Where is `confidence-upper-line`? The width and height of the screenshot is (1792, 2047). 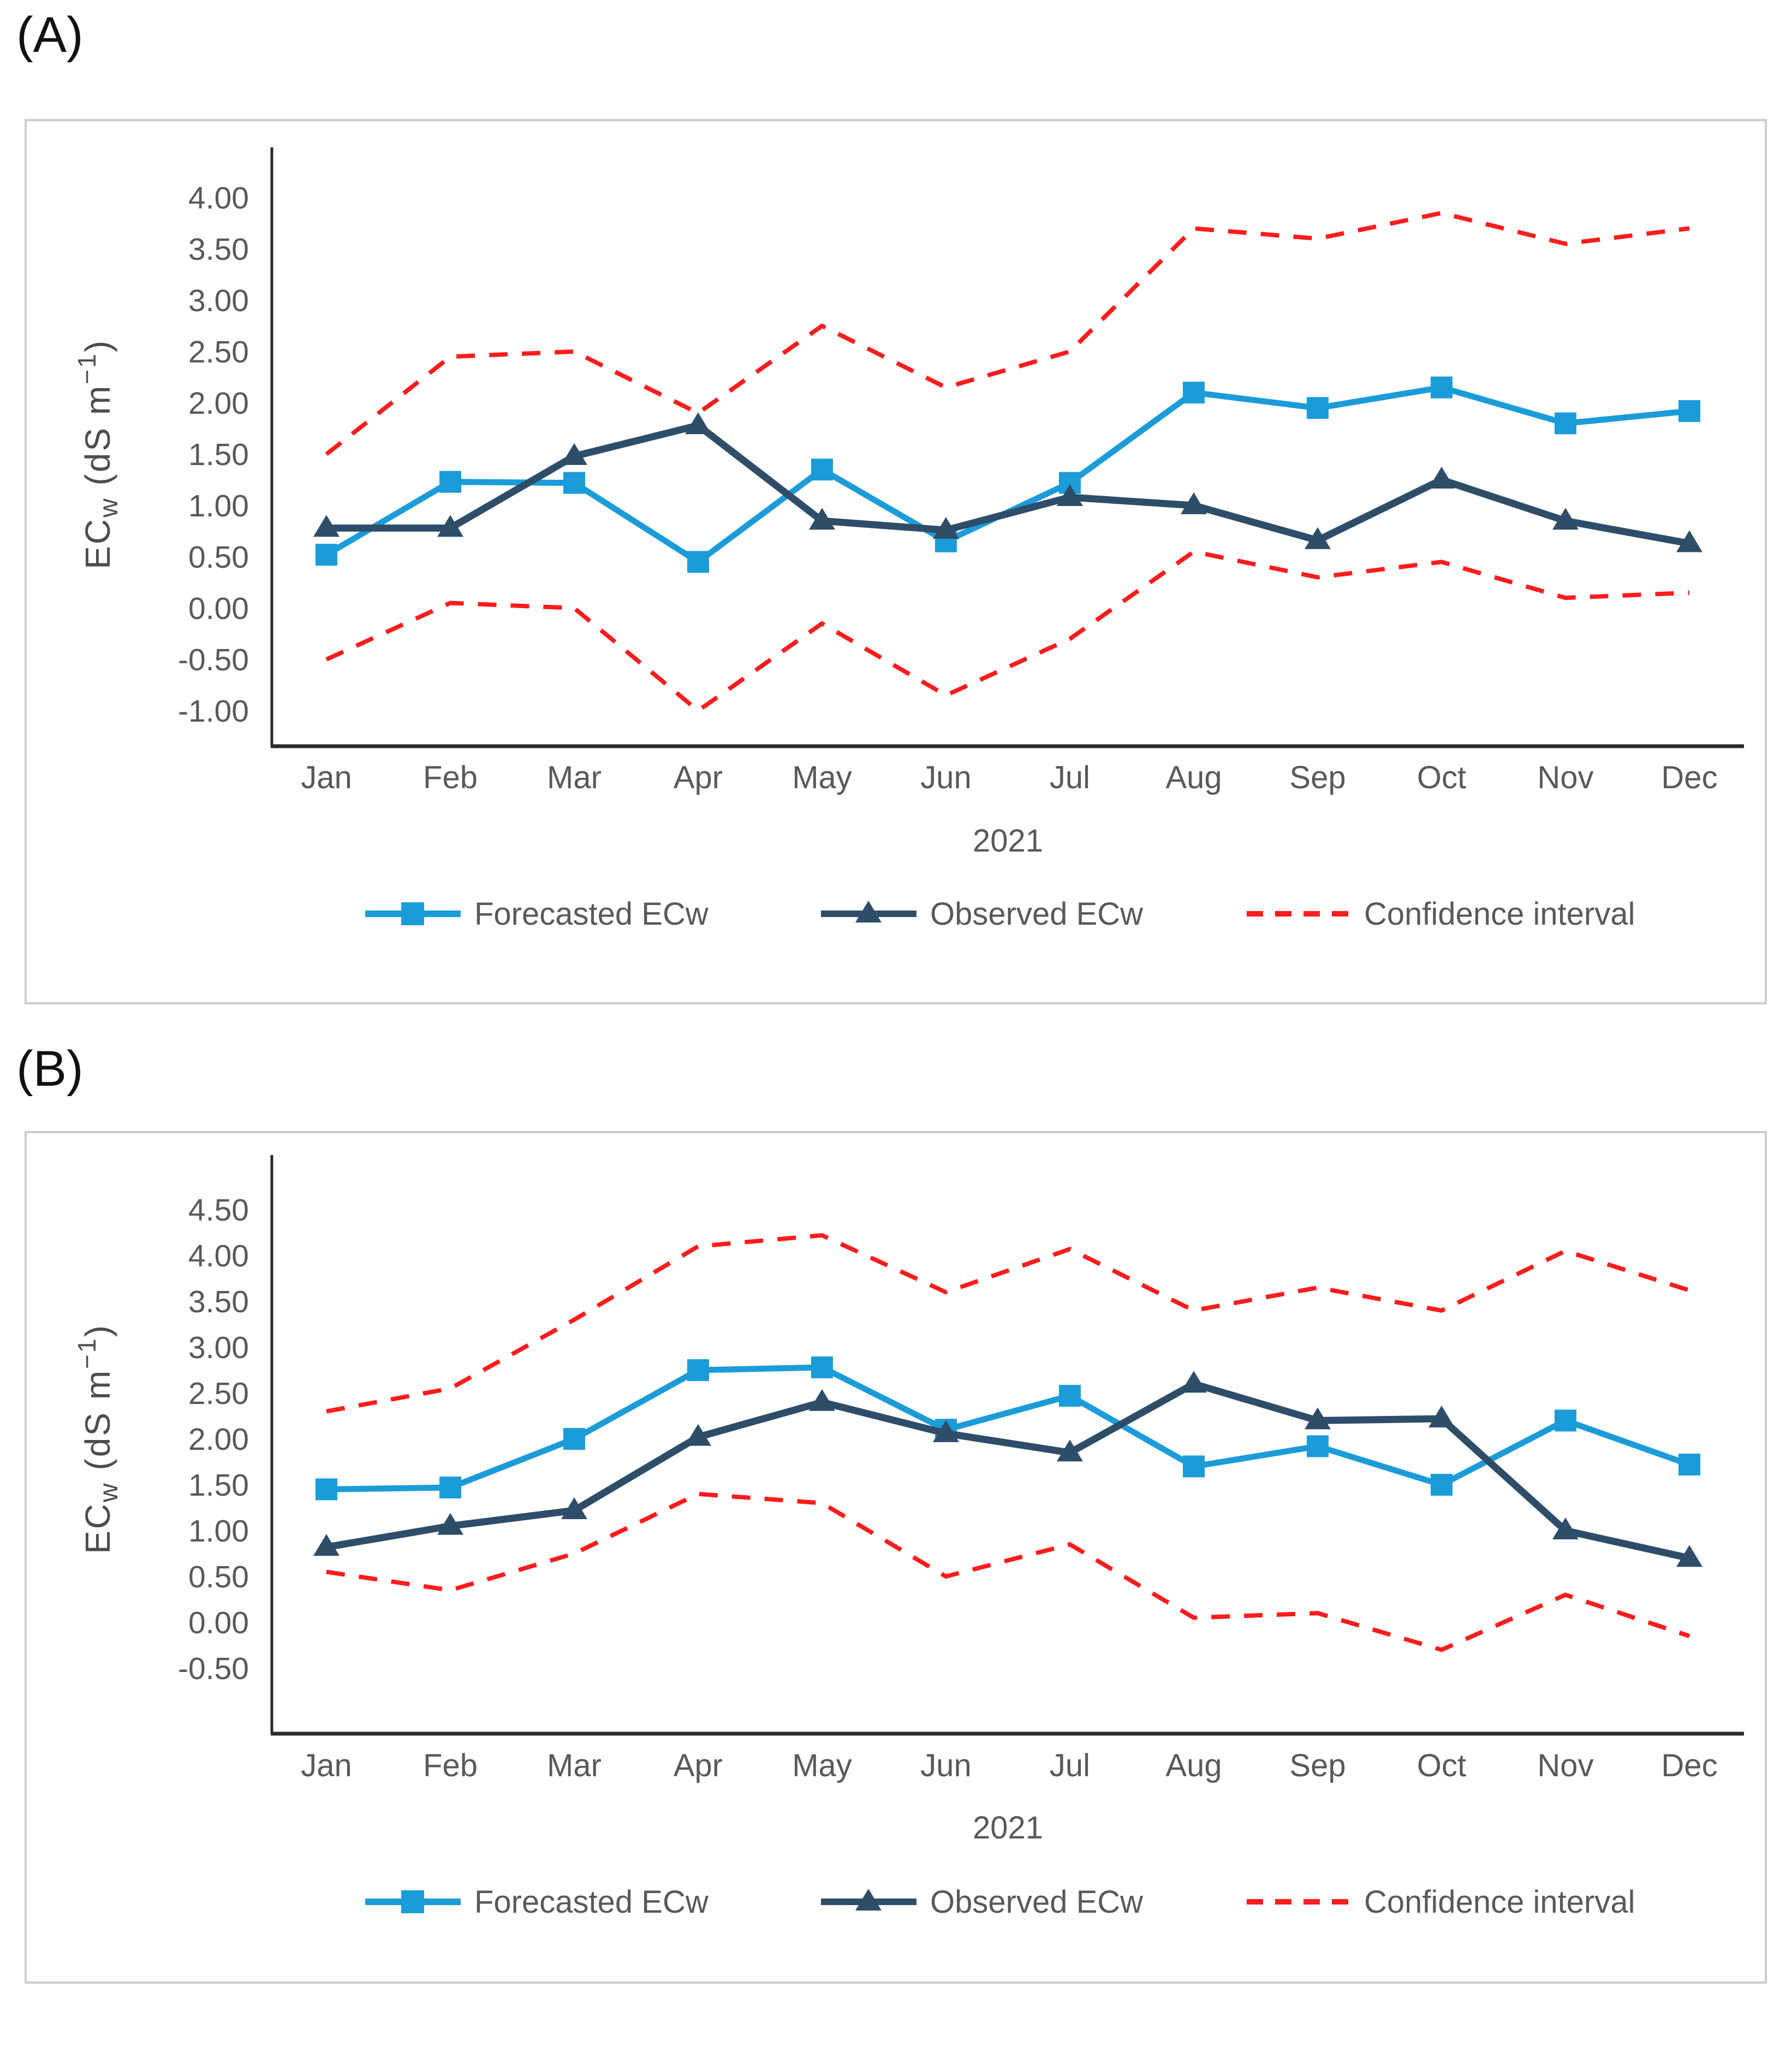
confidence-upper-line is located at coordinates (1008, 1323).